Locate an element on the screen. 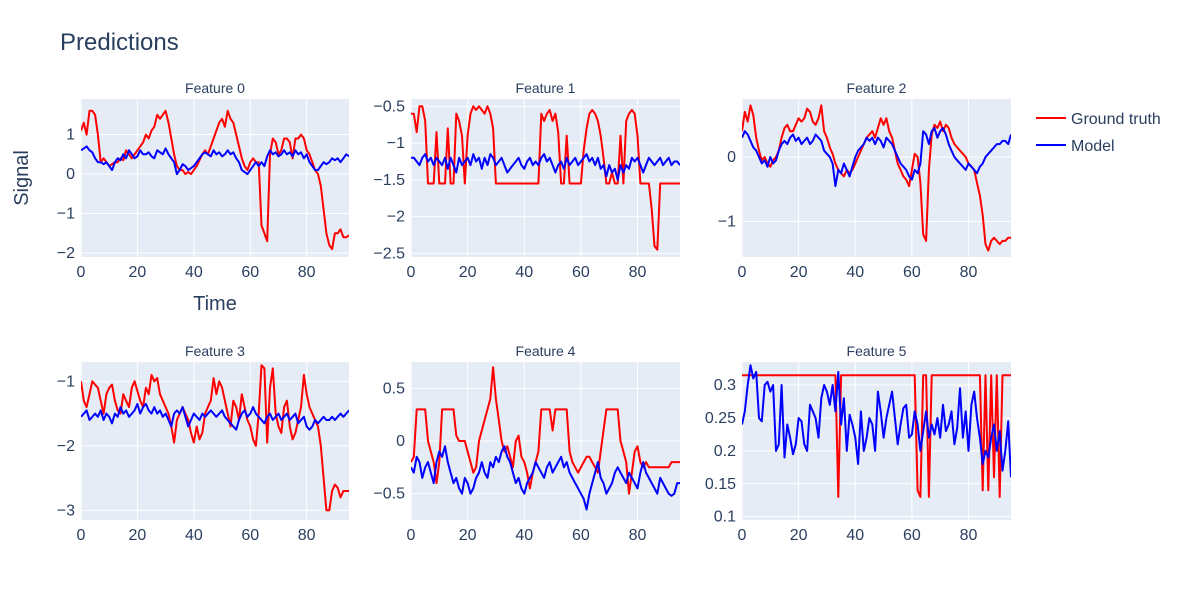 The width and height of the screenshot is (1200, 600). legend-label-model: Model is located at coordinates (1093, 146).